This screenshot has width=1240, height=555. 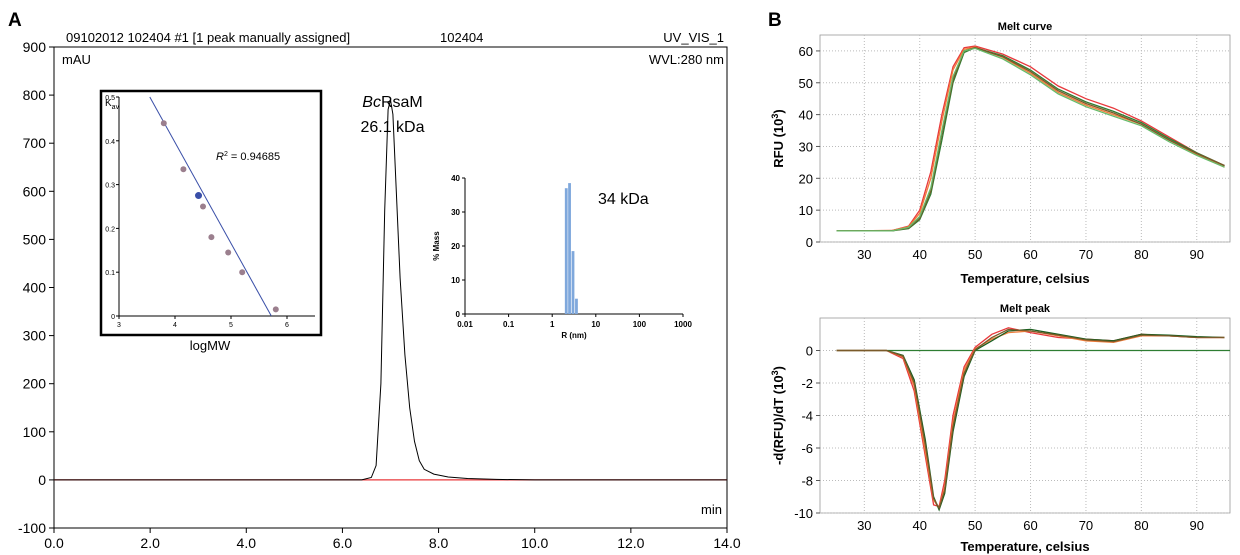 What do you see at coordinates (210, 206) in the screenshot?
I see `calibration-fit-line` at bounding box center [210, 206].